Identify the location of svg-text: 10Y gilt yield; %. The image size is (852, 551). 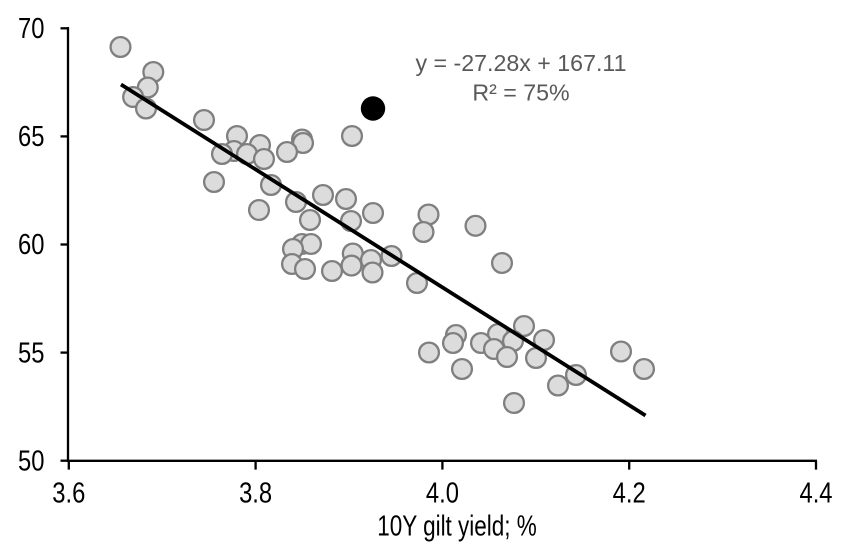
(457, 526).